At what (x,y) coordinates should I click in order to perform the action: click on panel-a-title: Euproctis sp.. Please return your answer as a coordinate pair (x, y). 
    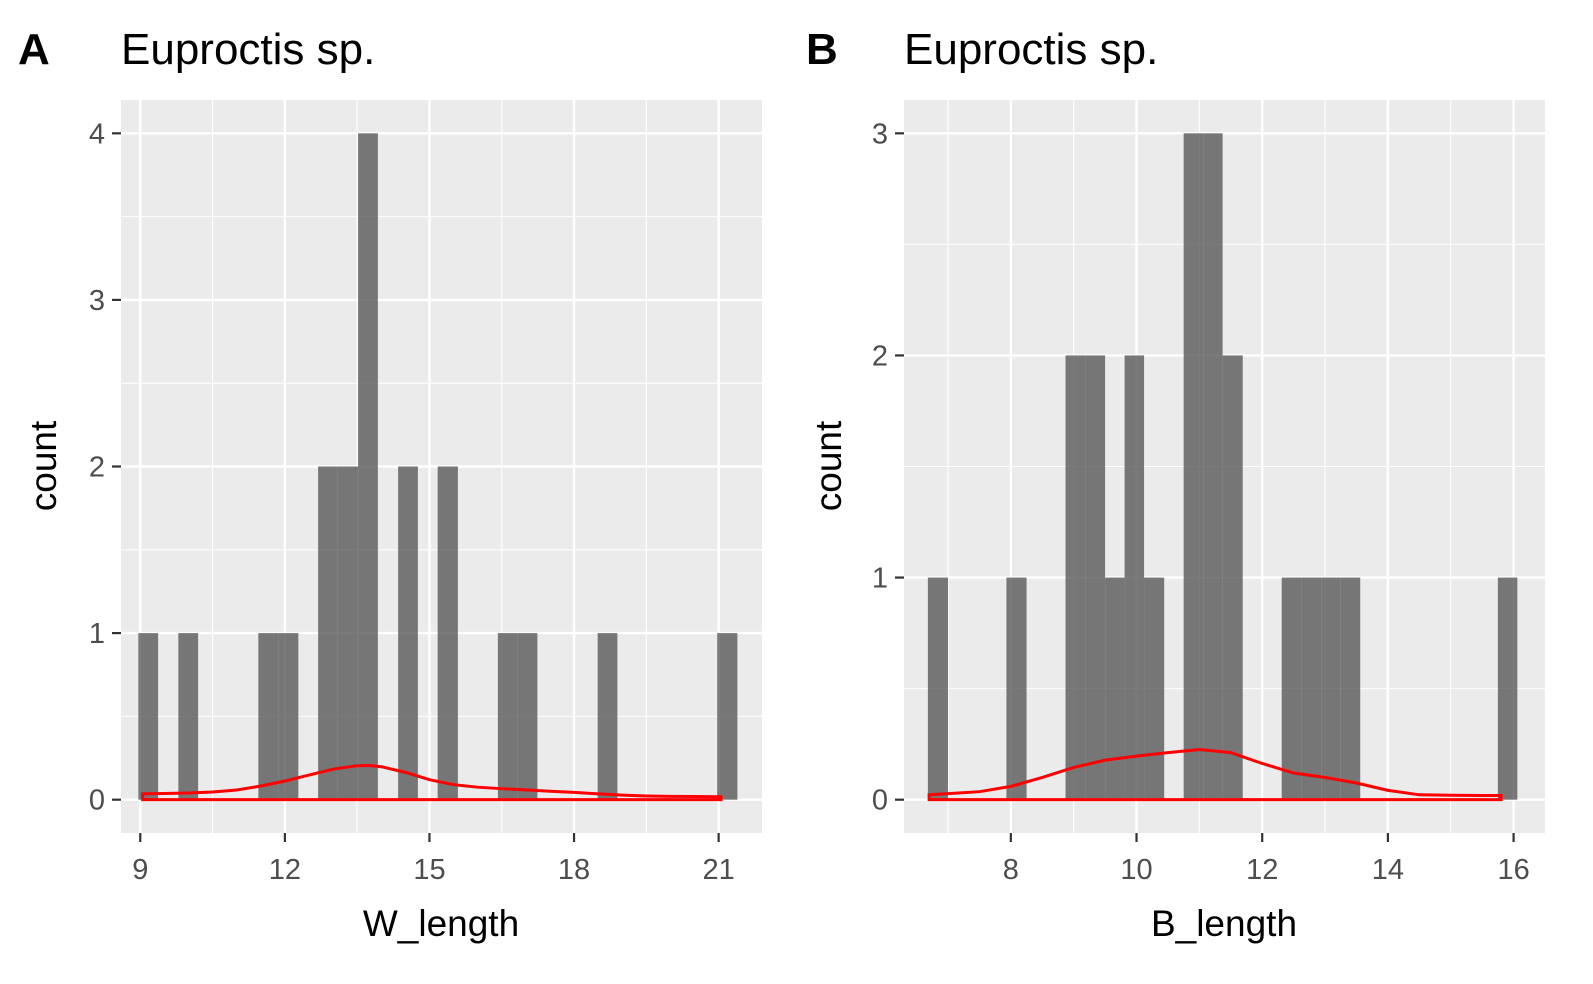
    Looking at the image, I should click on (248, 49).